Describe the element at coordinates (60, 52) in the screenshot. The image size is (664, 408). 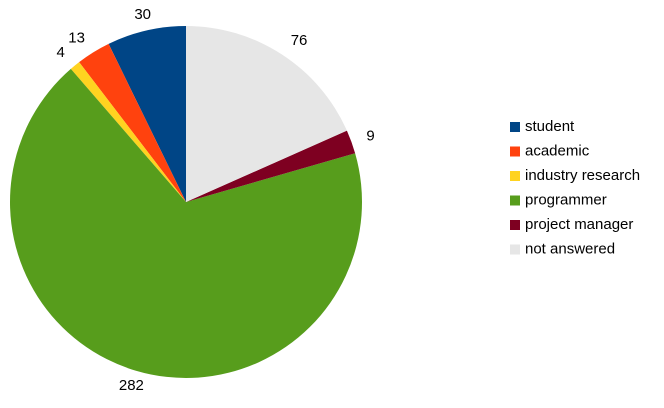
I see `data-label: 4` at that location.